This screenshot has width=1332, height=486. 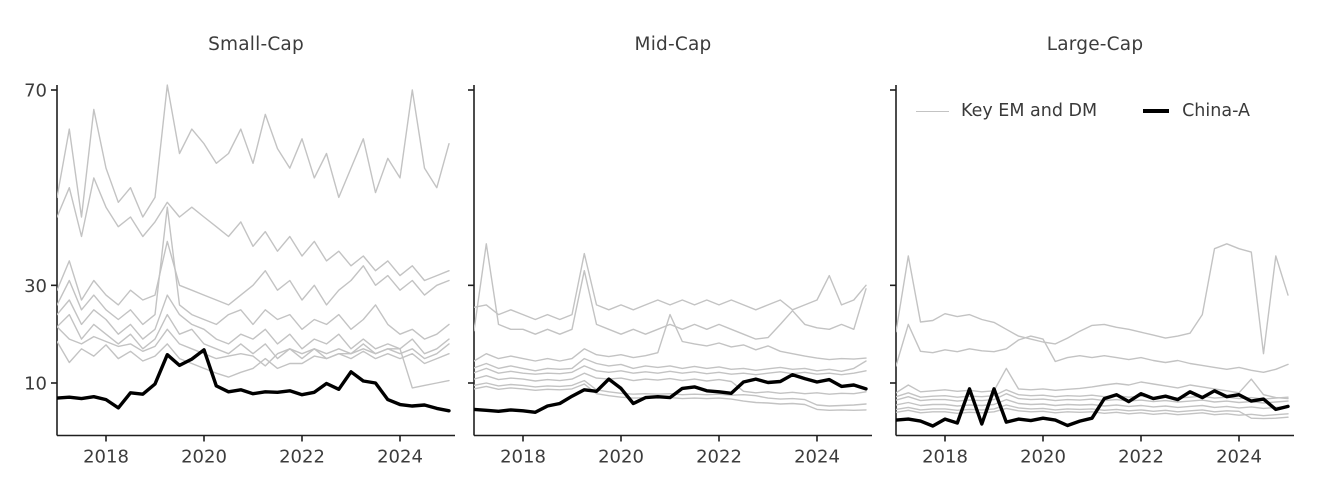 What do you see at coordinates (1029, 111) in the screenshot?
I see `legend-label-em-dm: Key EM and DM` at bounding box center [1029, 111].